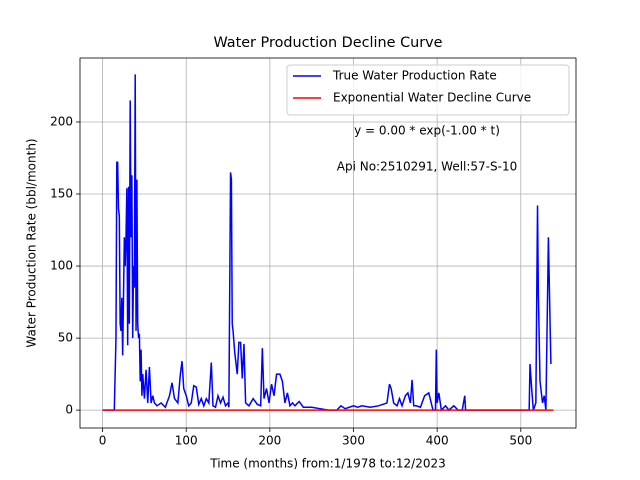 This screenshot has height=480, width=640. Describe the element at coordinates (61, 121) in the screenshot. I see `y-tick-label: 200` at that location.